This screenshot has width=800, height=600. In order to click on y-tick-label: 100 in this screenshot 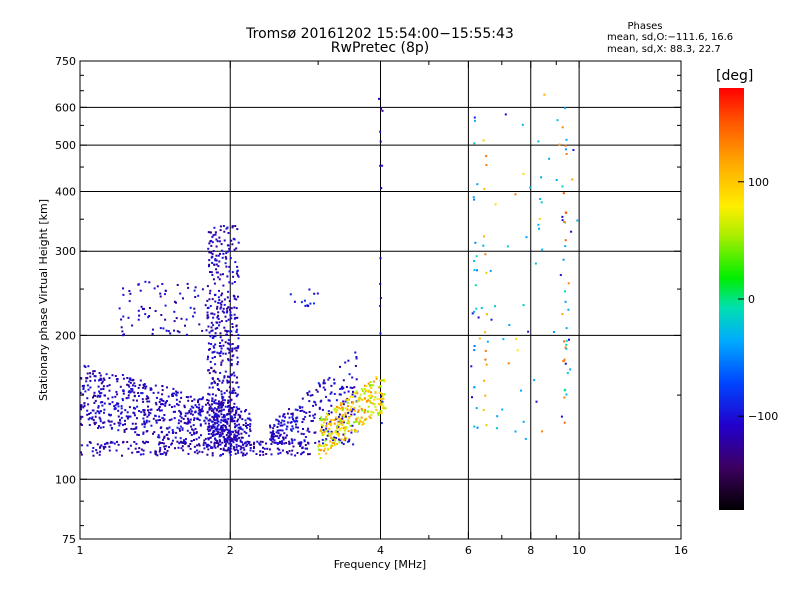, I will do `click(65, 479)`.